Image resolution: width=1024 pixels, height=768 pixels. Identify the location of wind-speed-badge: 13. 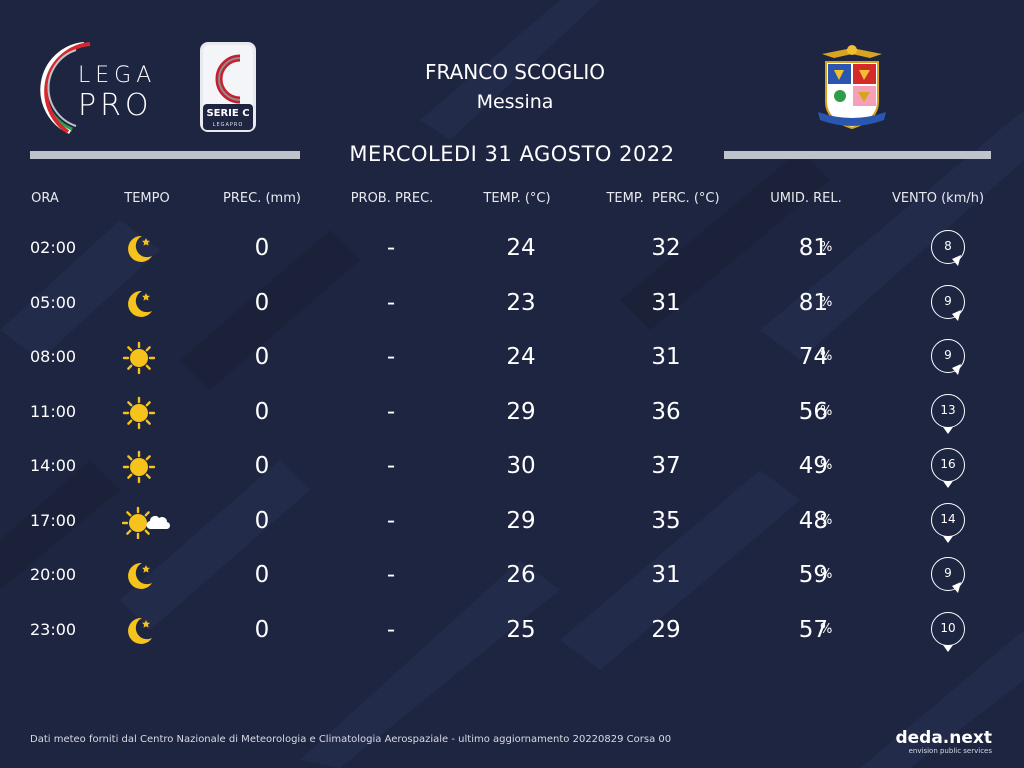
(948, 410).